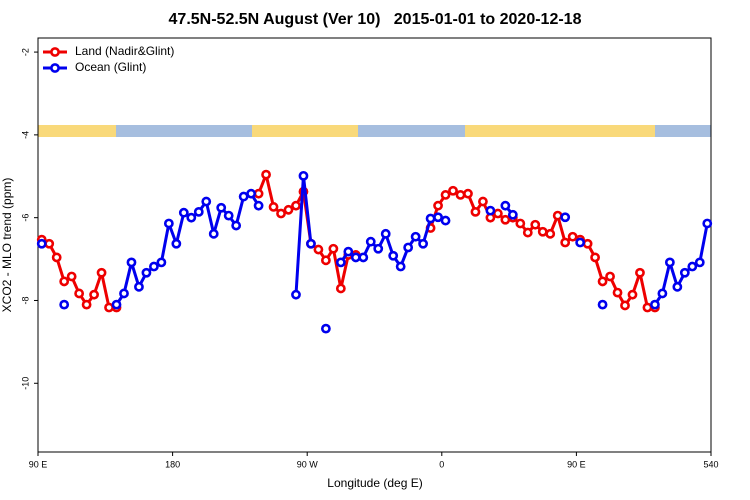 Image resolution: width=750 pixels, height=500 pixels. I want to click on x-axis-label: Longitude (deg E), so click(374, 483).